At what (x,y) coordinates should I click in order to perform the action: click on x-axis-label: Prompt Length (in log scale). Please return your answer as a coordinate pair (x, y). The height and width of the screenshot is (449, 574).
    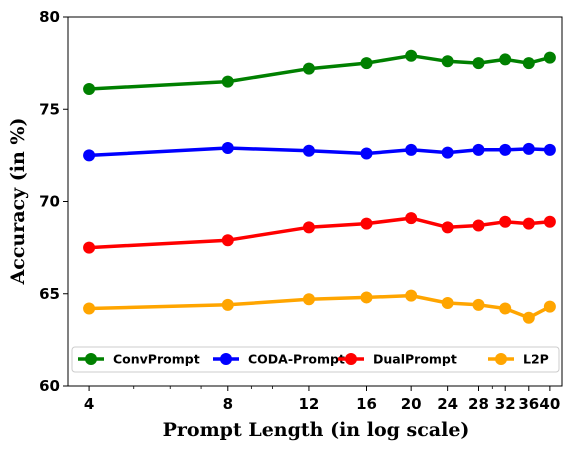
    Looking at the image, I should click on (316, 430).